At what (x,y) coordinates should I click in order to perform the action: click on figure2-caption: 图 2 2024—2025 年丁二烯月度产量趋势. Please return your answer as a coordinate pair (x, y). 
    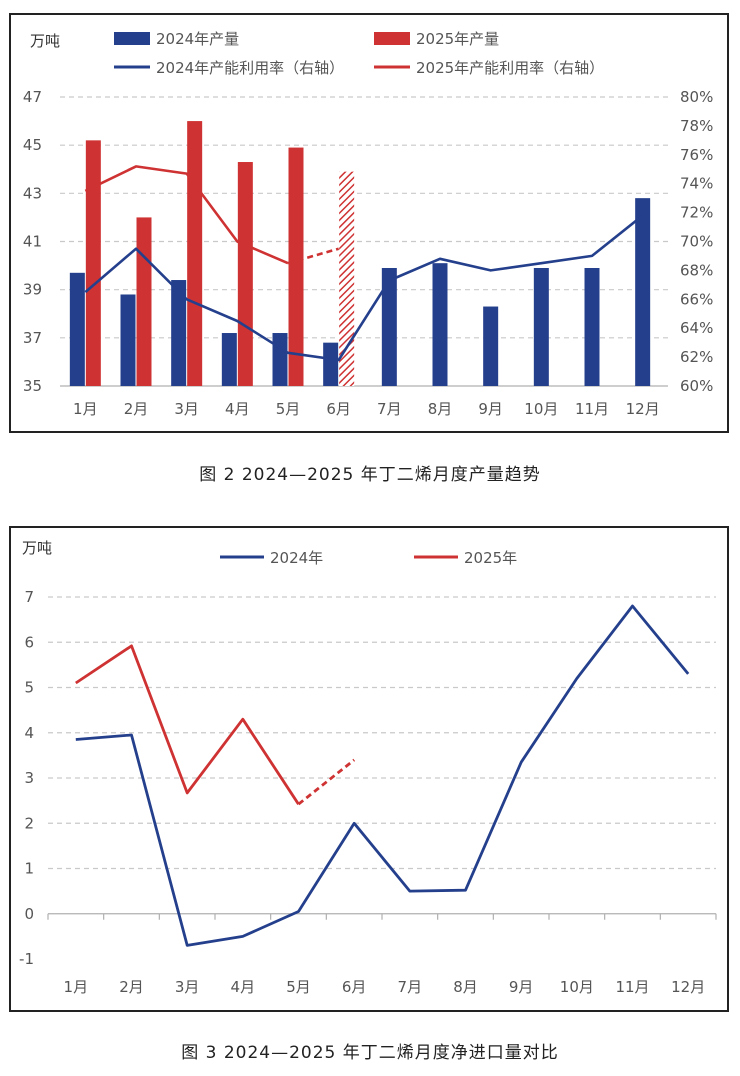
    Looking at the image, I should click on (370, 475).